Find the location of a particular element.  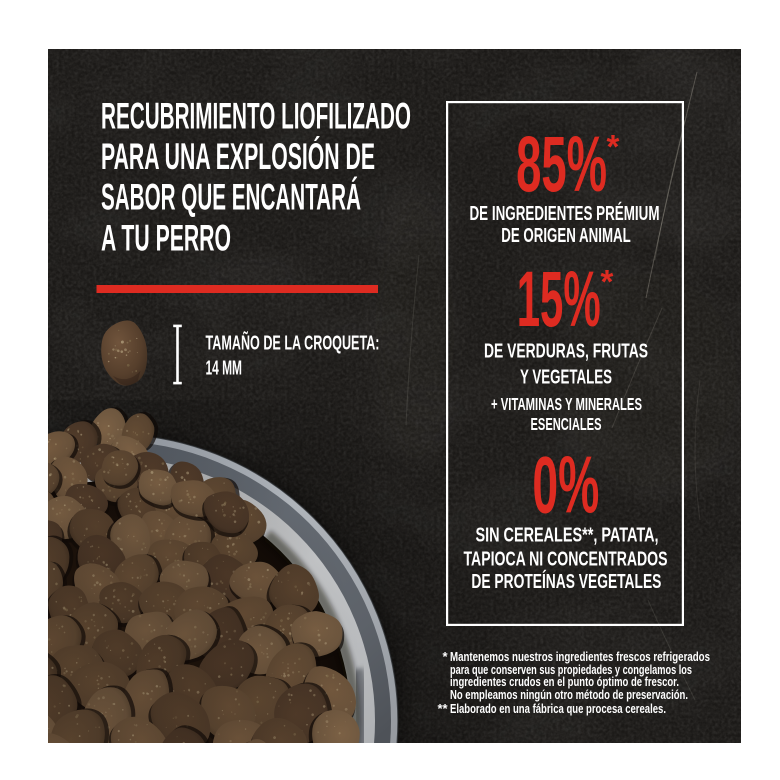

svg-text: PARA UNA EXPLOSIÓN DE is located at coordinates (238, 156).